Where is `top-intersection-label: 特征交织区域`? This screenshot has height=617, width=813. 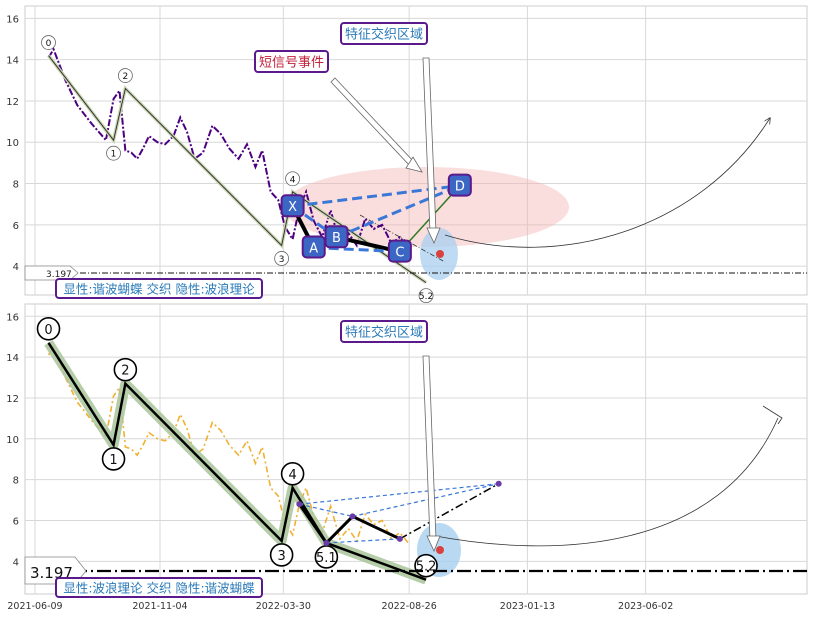 top-intersection-label: 特征交织区域 is located at coordinates (384, 35).